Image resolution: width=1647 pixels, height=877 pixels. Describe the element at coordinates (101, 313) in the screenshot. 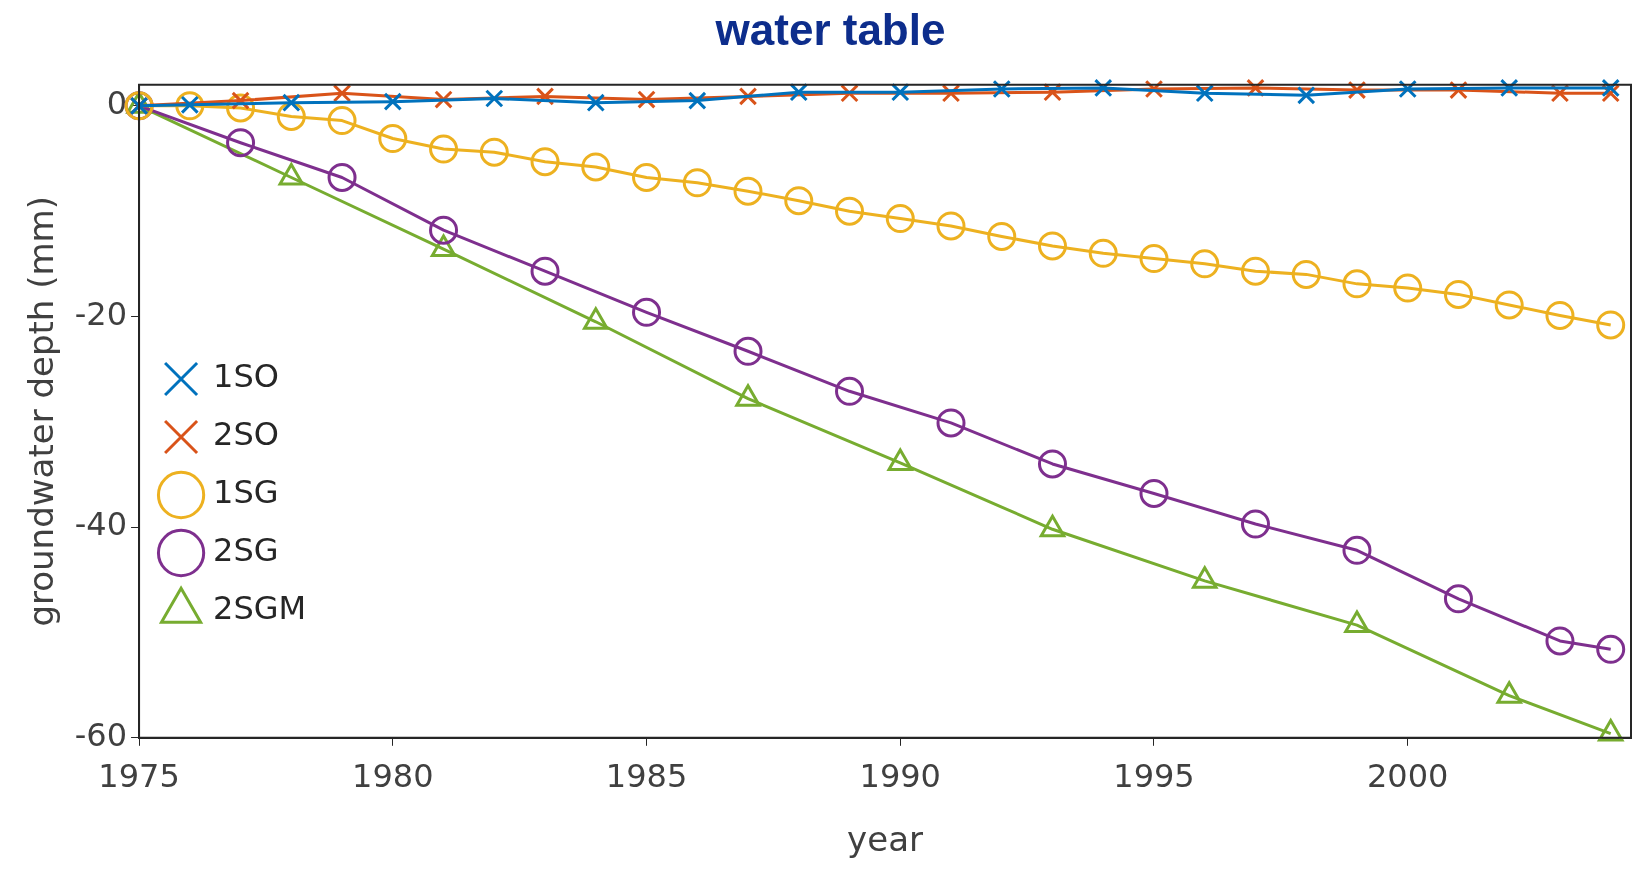

I see `y-tick-label: -20` at that location.